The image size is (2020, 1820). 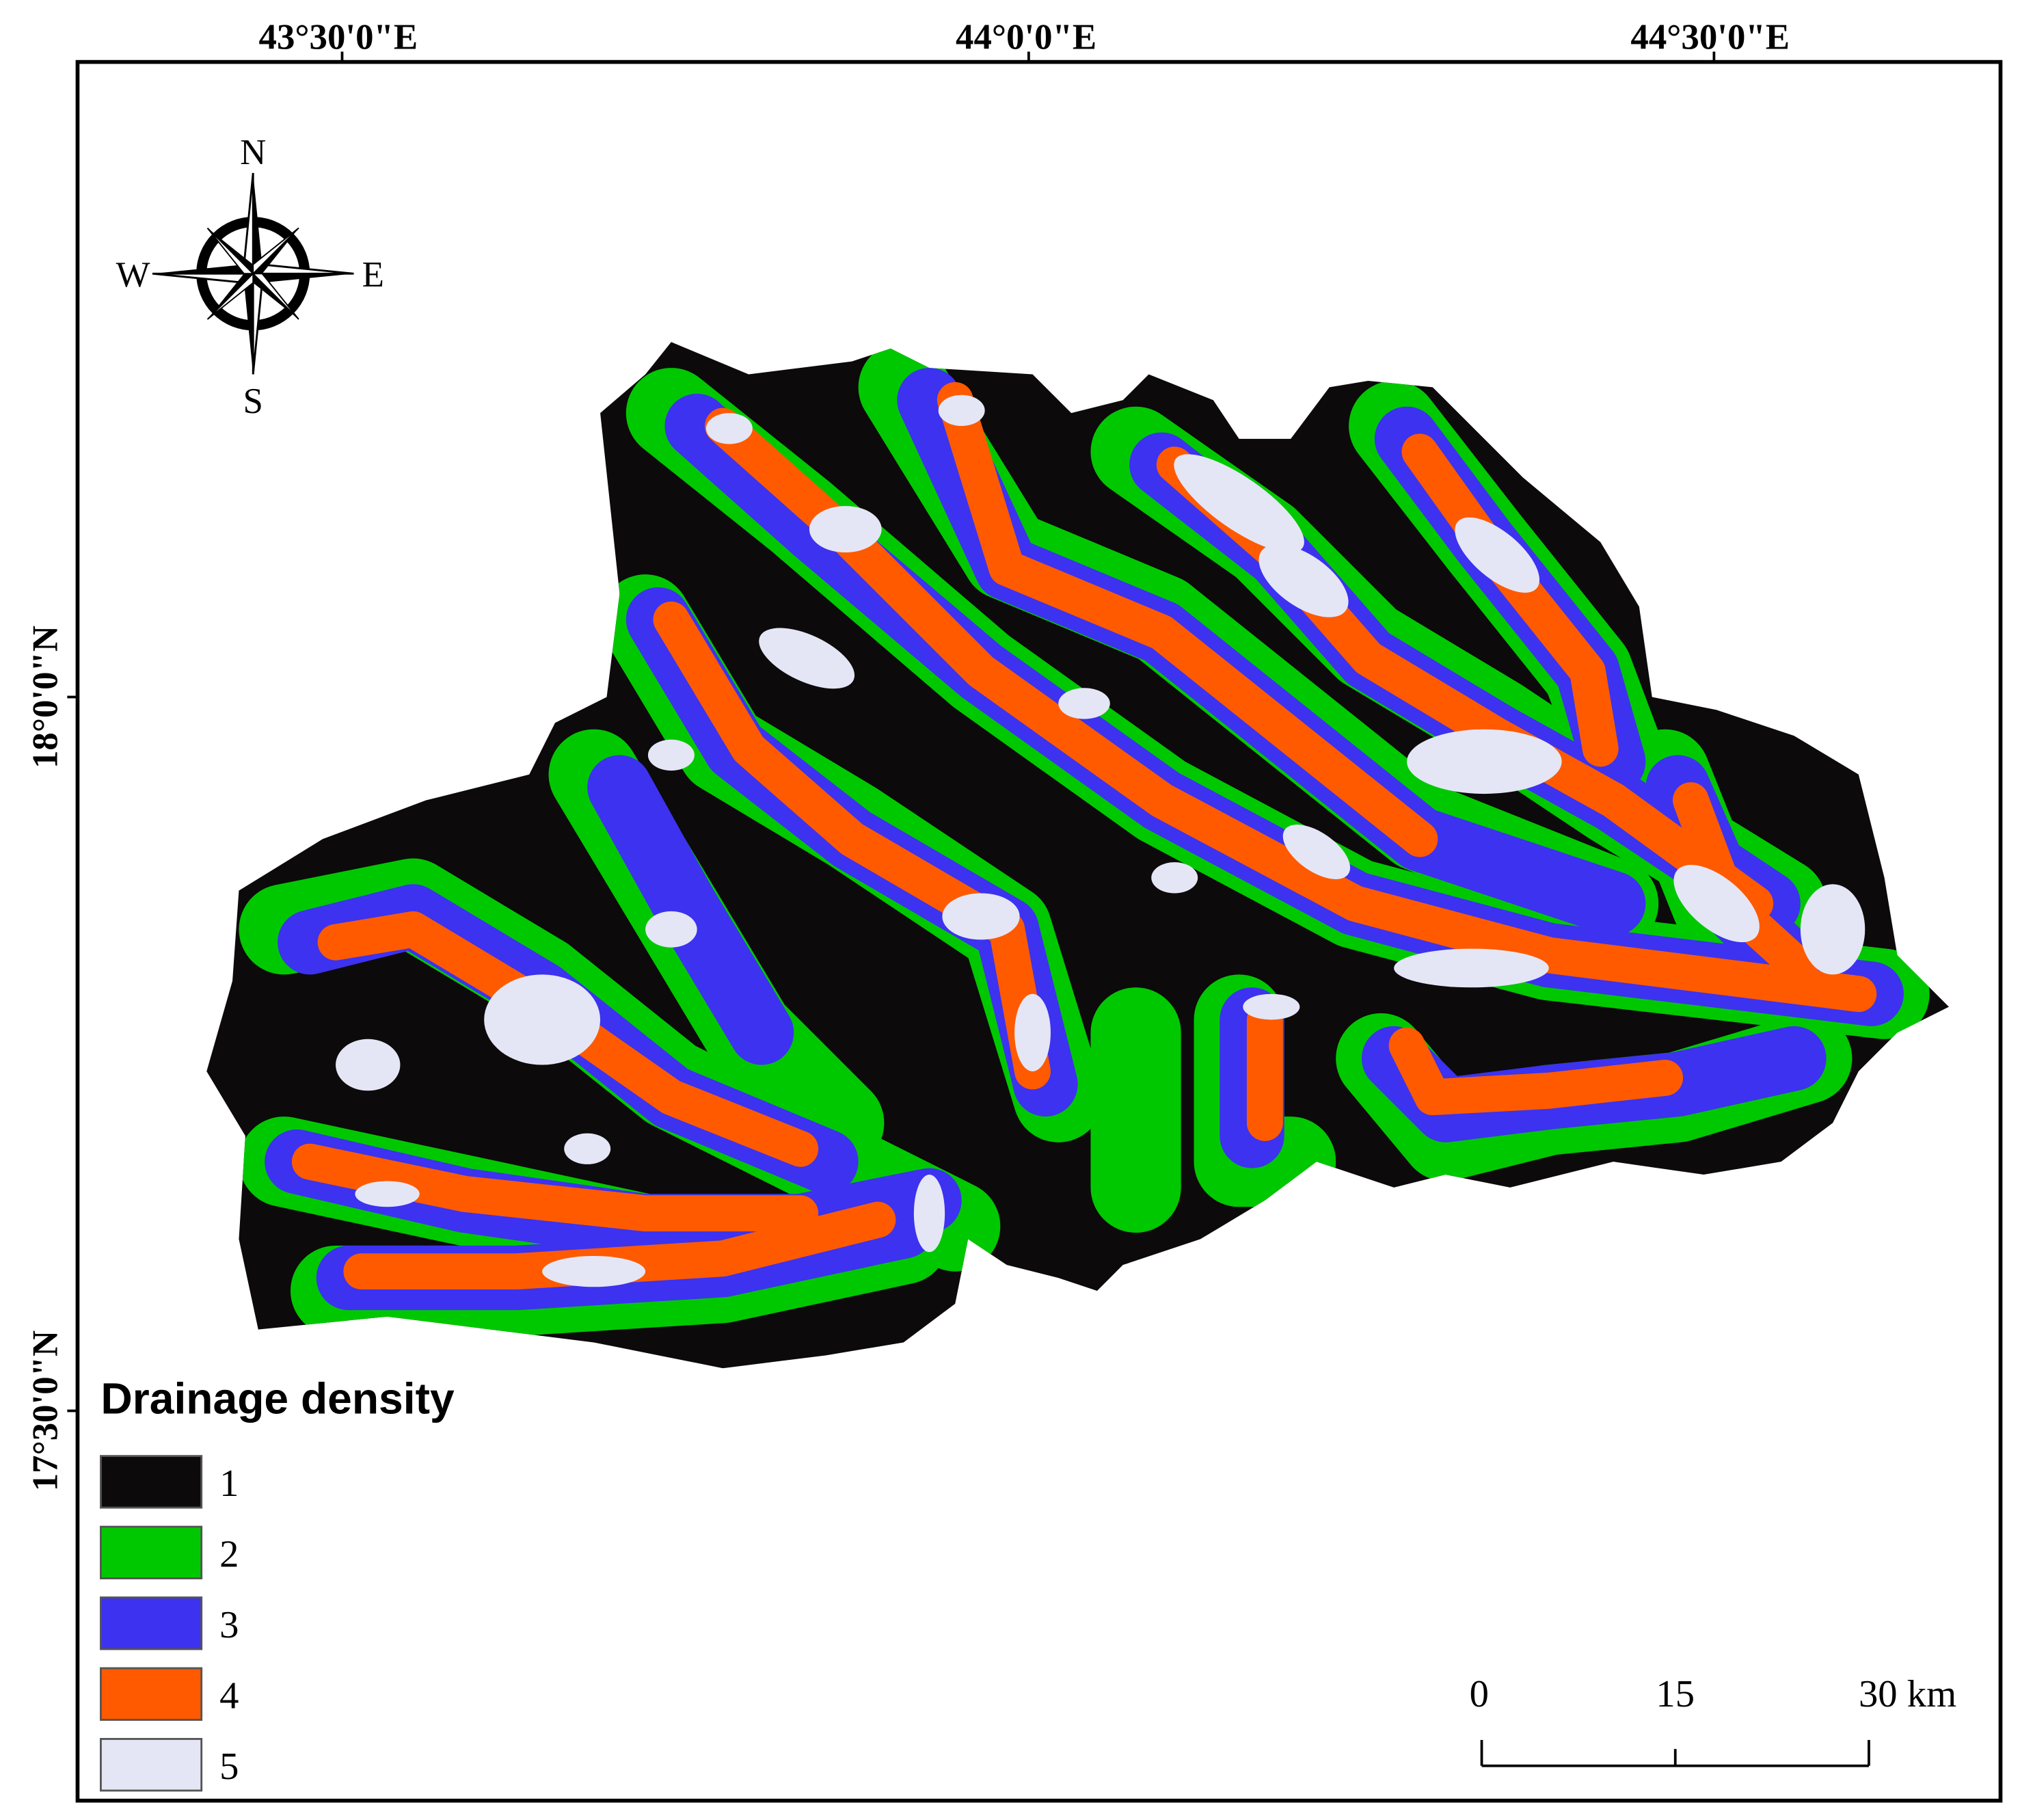 I want to click on scale-bar, so click(x=1675, y=1753).